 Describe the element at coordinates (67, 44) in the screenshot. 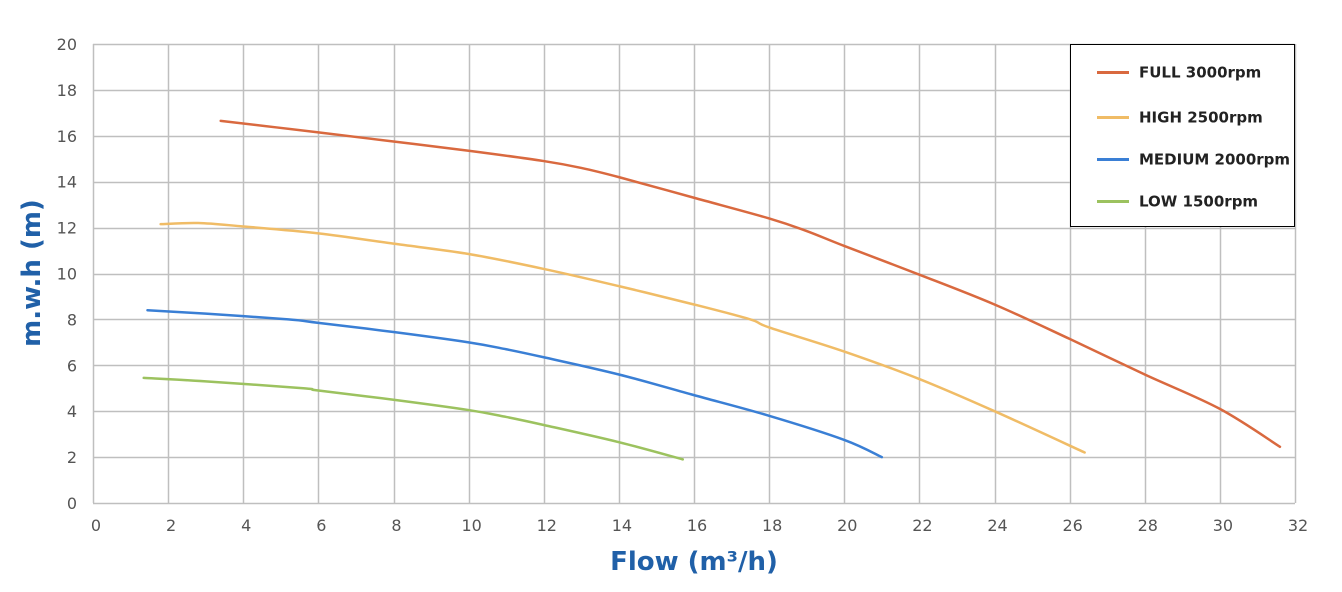

I see `y-tick-label: 20` at that location.